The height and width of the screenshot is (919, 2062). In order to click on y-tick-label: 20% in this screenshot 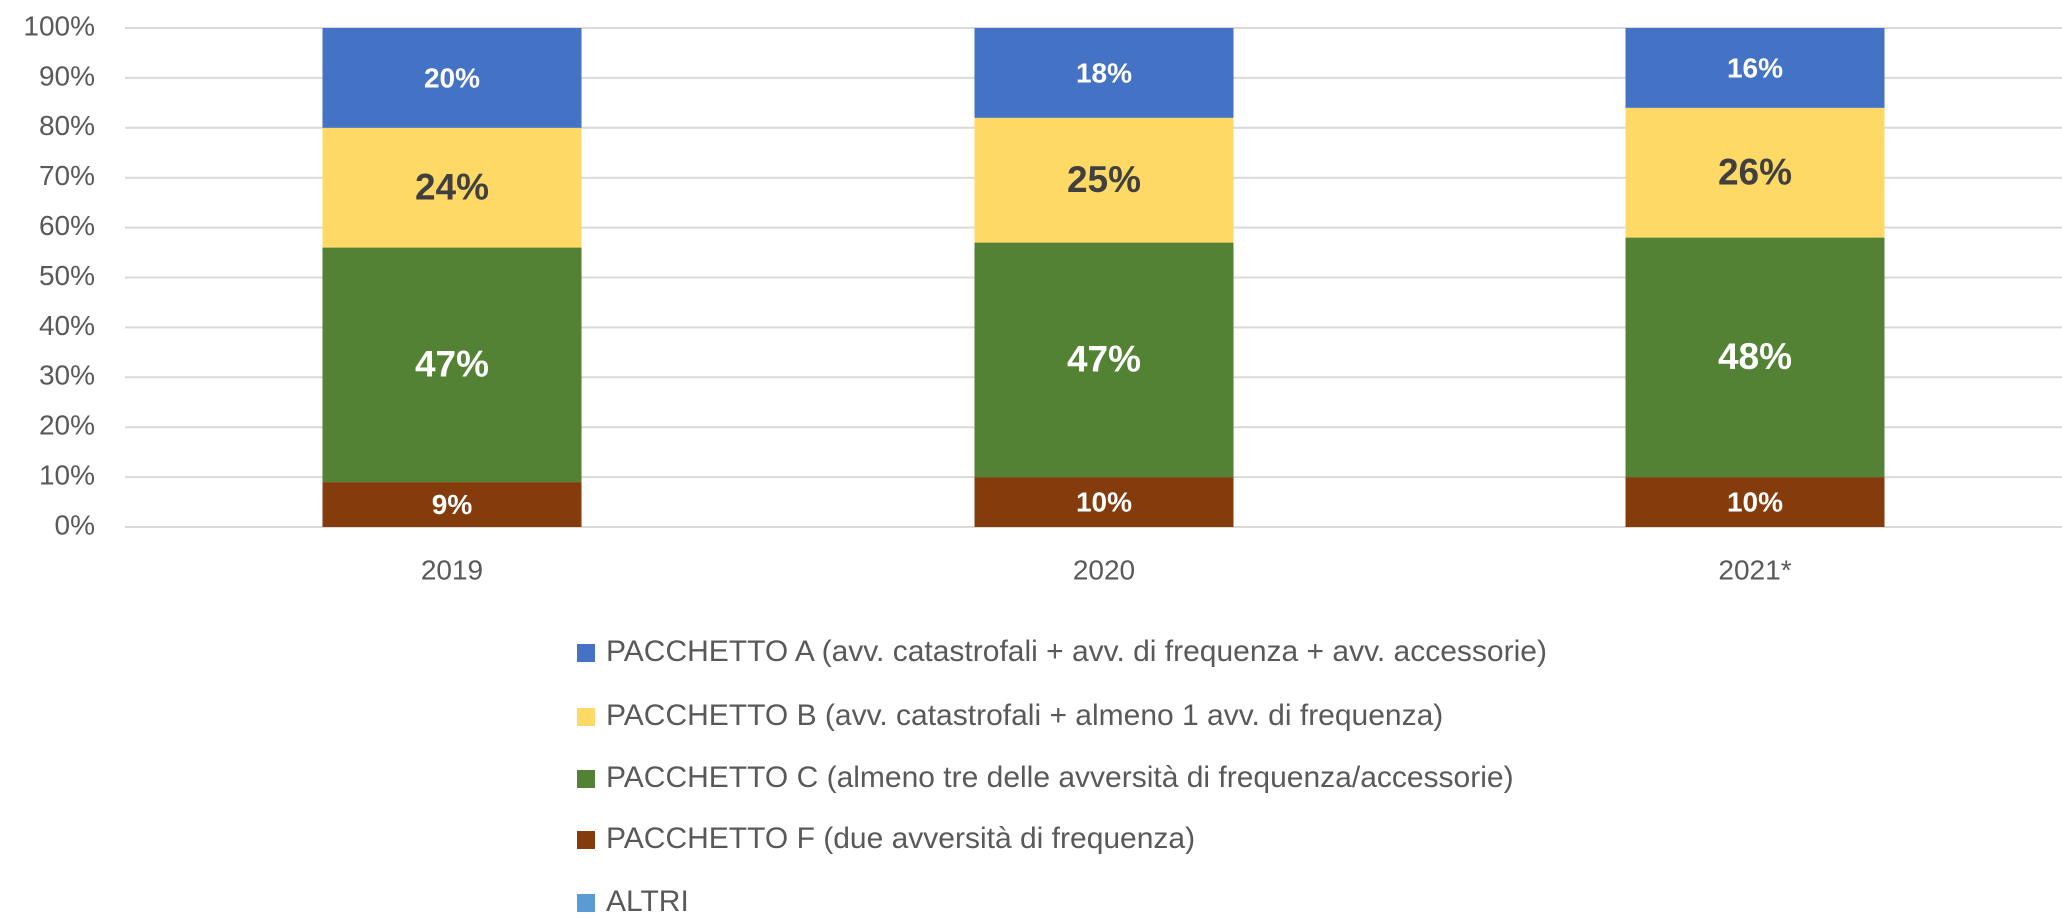, I will do `click(67, 425)`.